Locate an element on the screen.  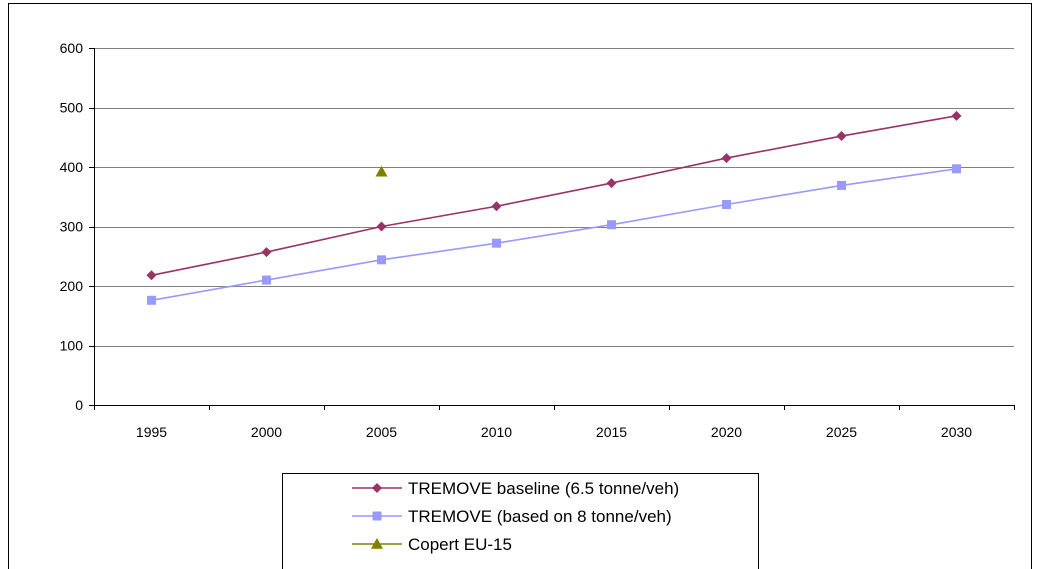
legend-box is located at coordinates (520, 521).